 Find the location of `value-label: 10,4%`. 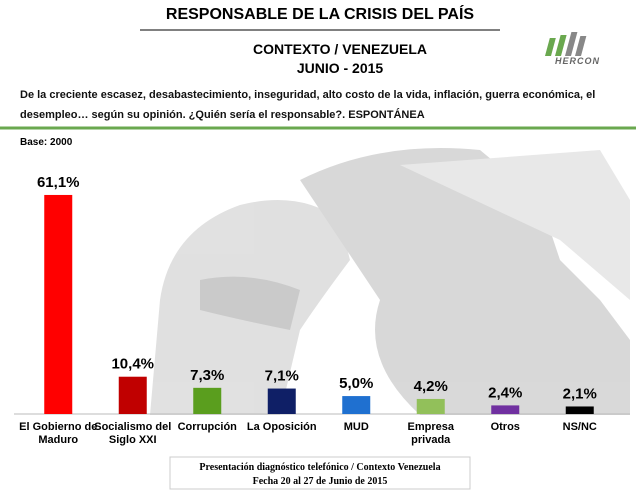

value-label: 10,4% is located at coordinates (132, 364).